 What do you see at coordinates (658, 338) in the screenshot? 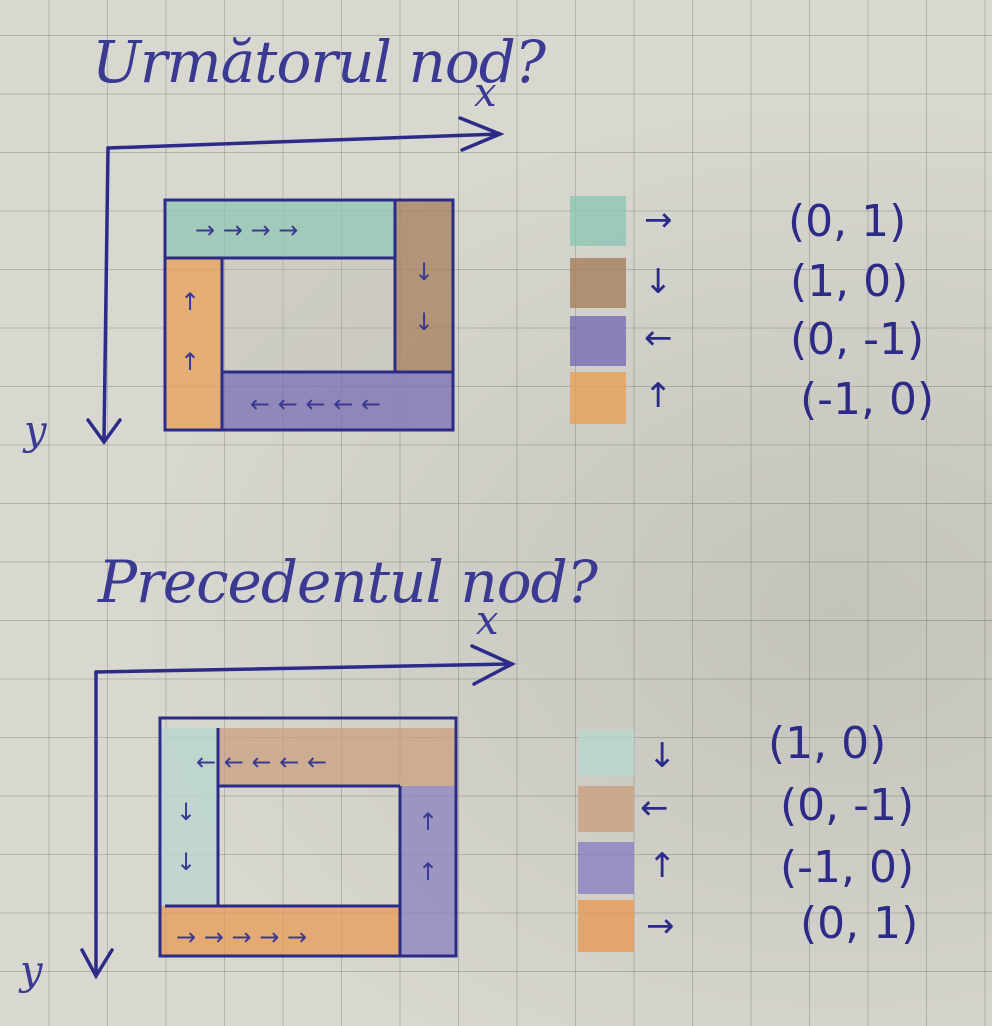
I see `section-1-legend-arrow-3: ←` at bounding box center [658, 338].